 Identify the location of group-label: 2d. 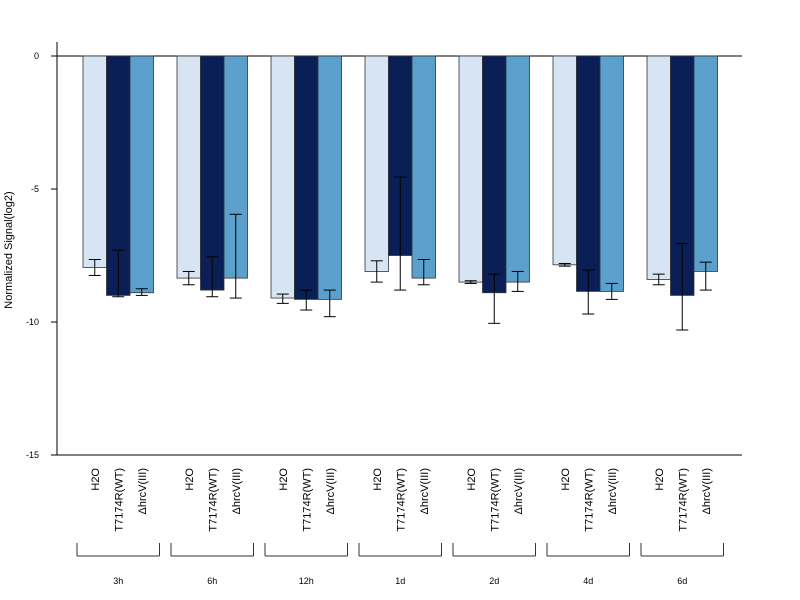
(494, 581).